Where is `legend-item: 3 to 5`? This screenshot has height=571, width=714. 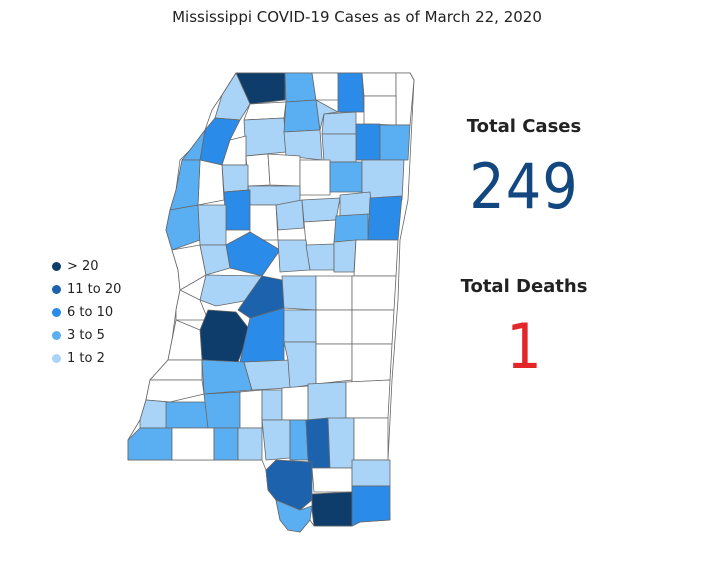 legend-item: 3 to 5 is located at coordinates (86, 335).